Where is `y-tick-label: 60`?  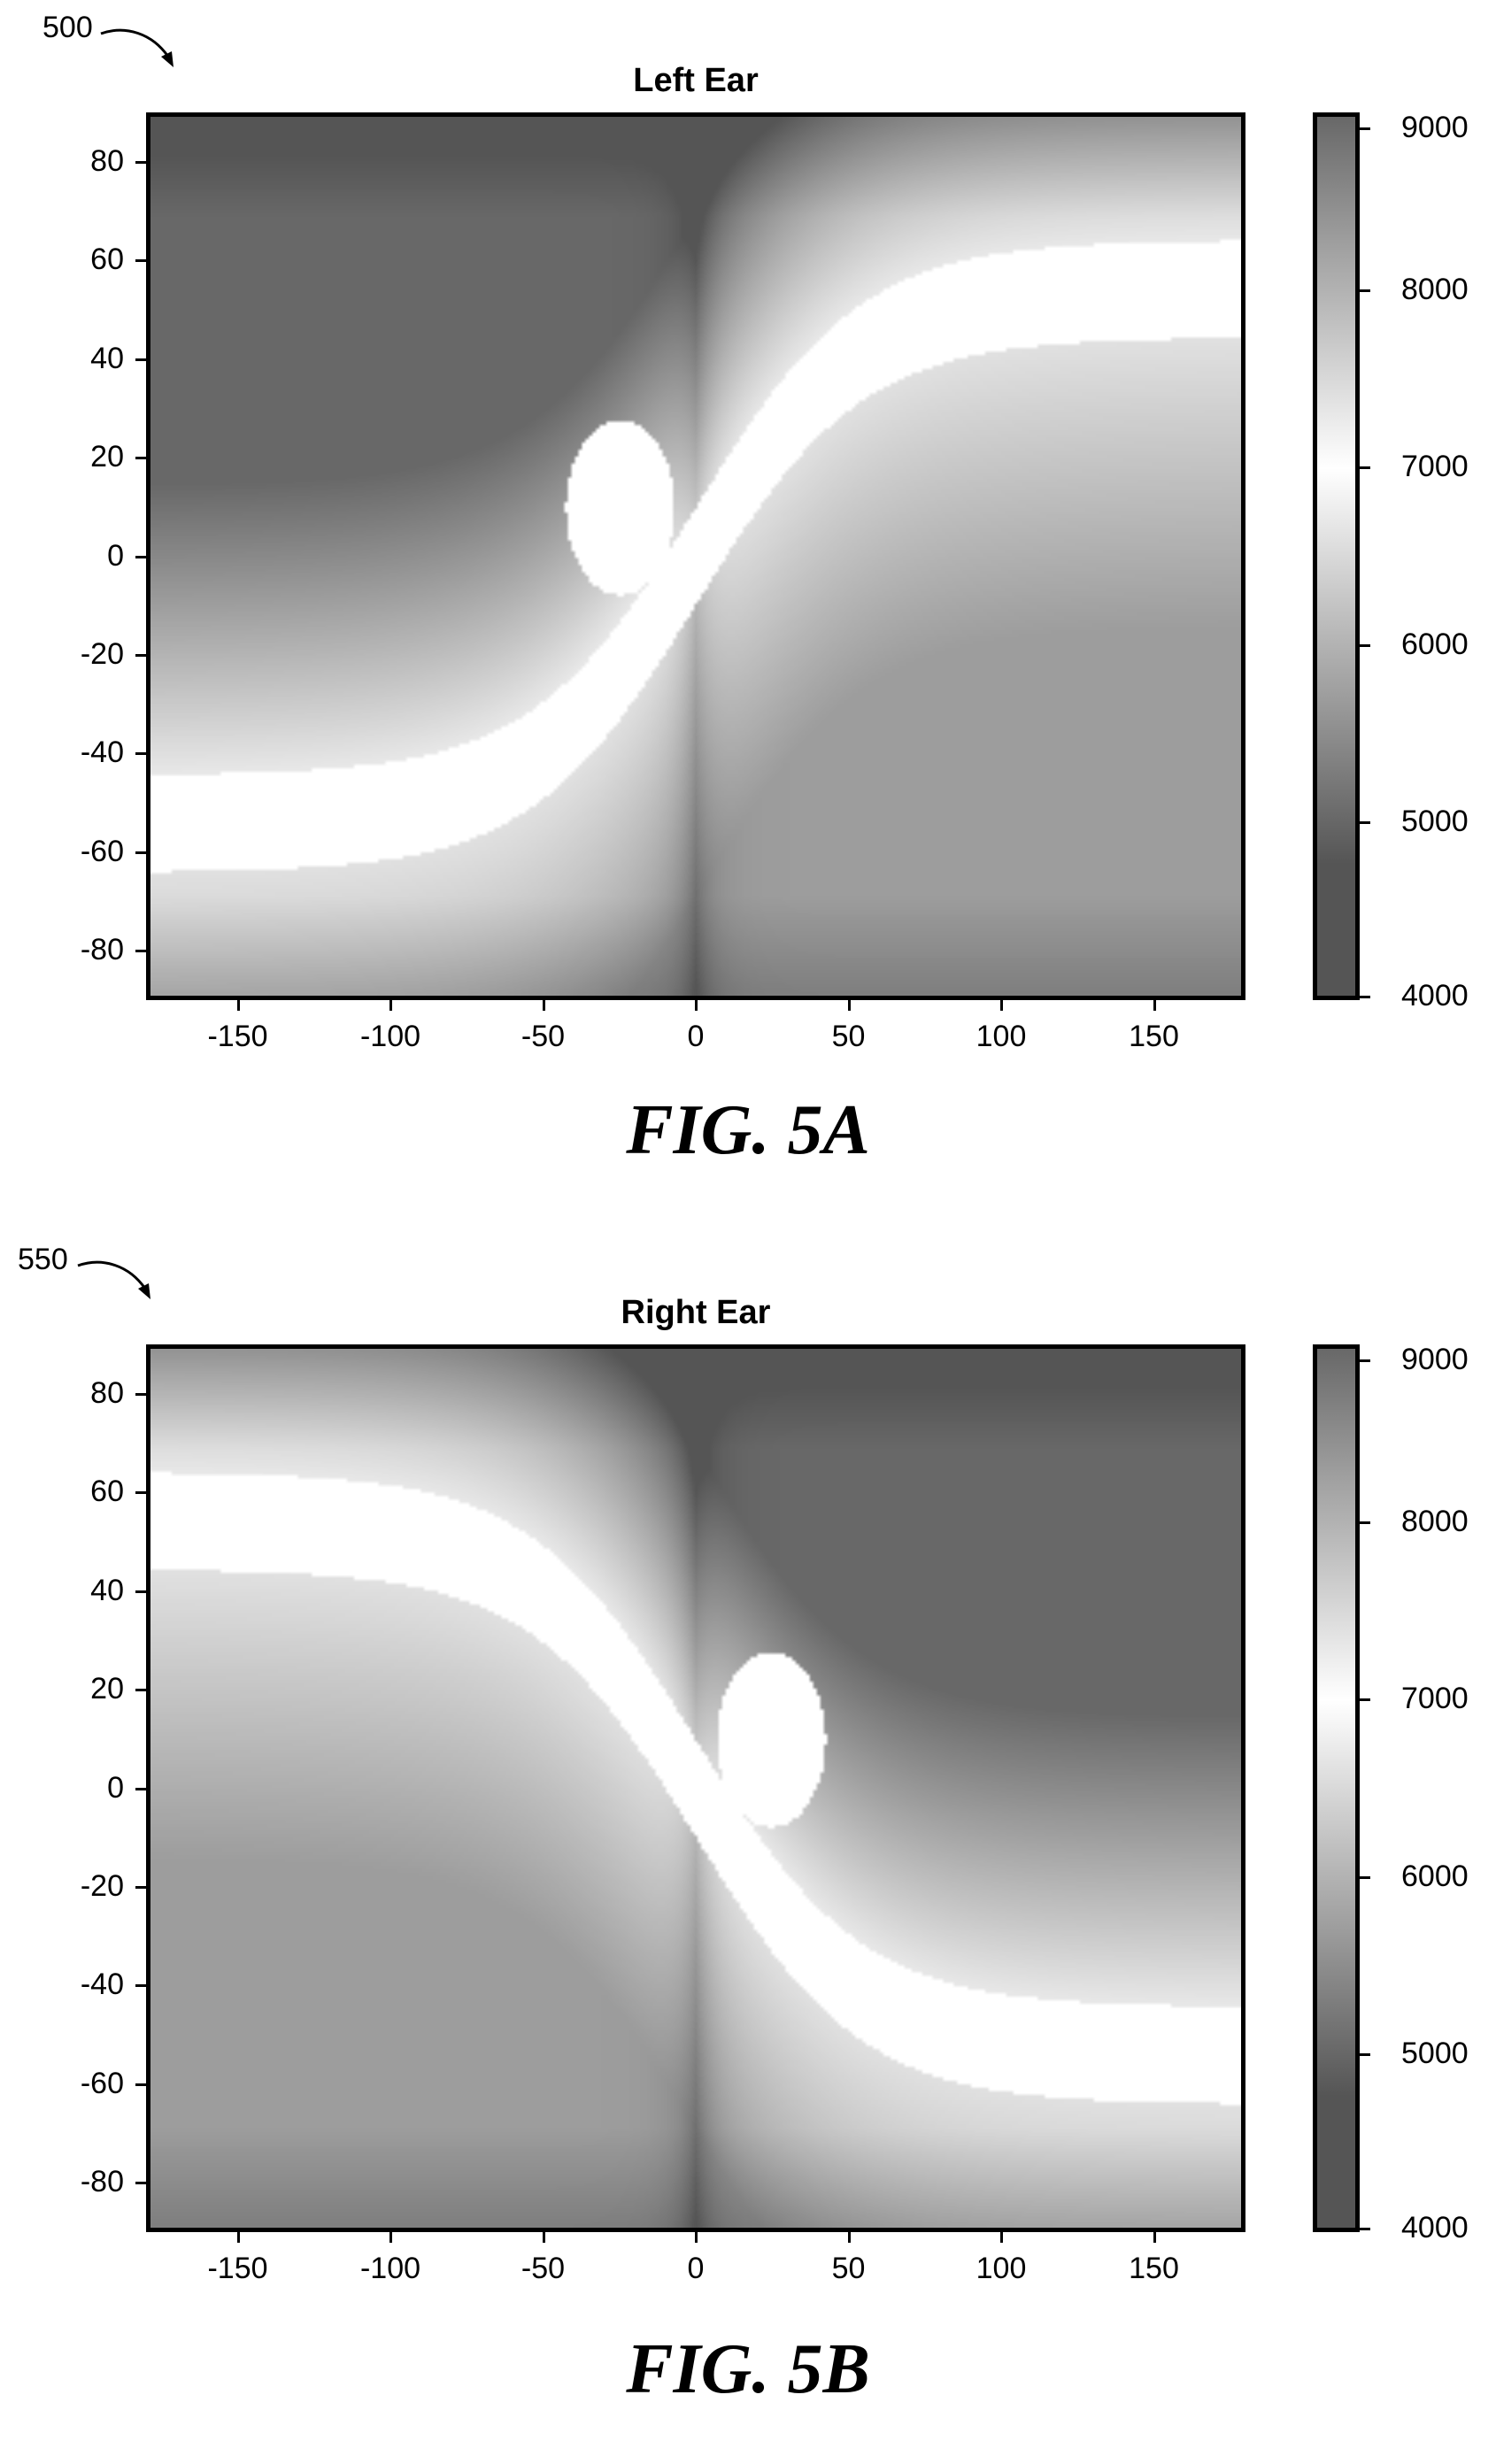 y-tick-label: 60 is located at coordinates (107, 1492).